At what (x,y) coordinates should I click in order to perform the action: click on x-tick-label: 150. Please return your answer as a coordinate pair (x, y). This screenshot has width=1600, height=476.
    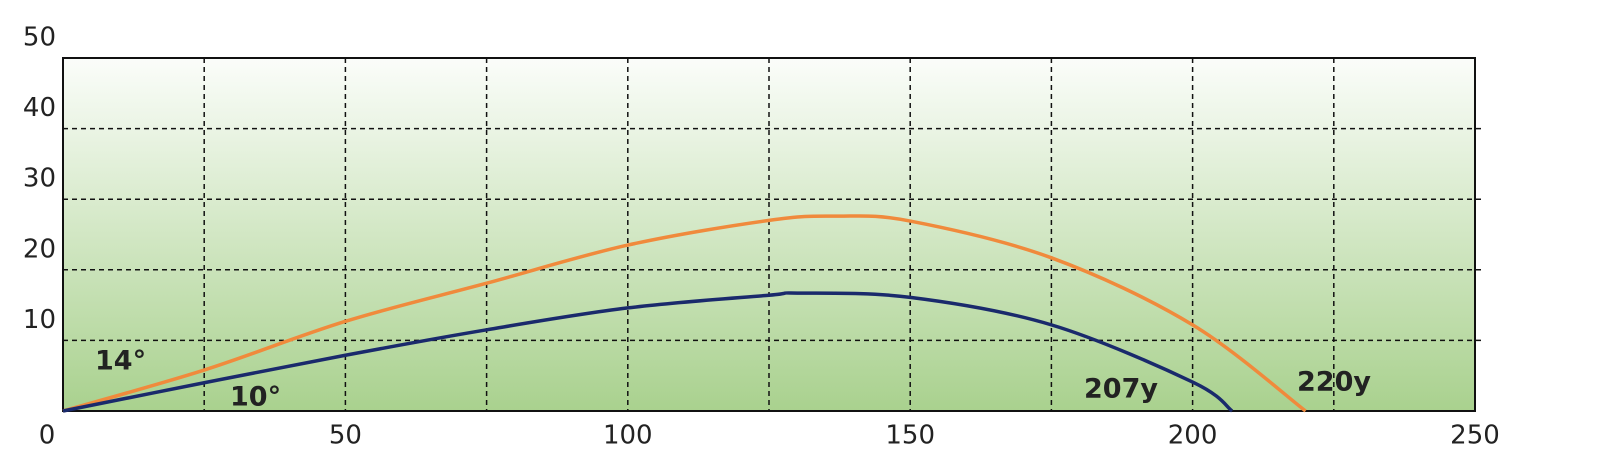
    Looking at the image, I should click on (910, 436).